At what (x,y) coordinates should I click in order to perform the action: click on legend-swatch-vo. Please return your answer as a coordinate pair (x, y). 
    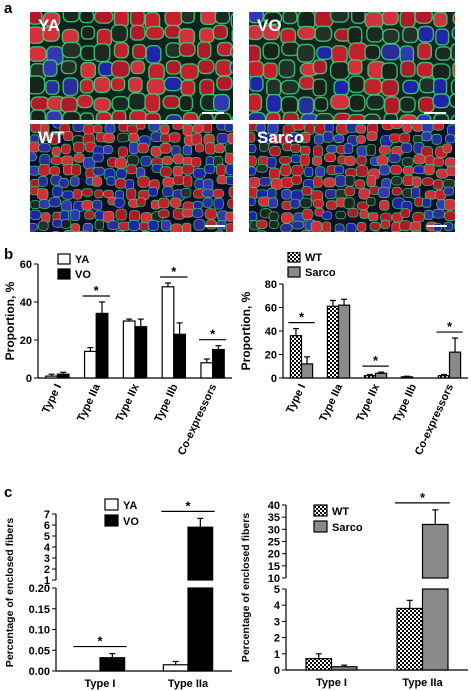
    Looking at the image, I should click on (64, 274).